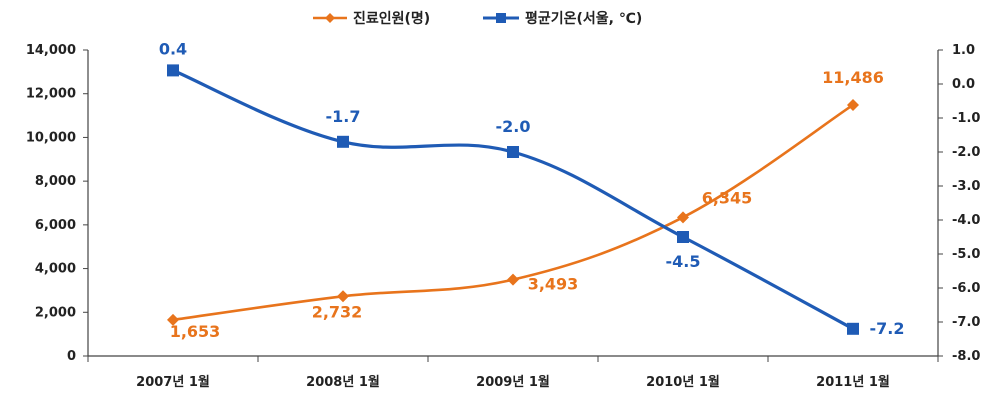  Describe the element at coordinates (966, 322) in the screenshot. I see `y-right-tick-label: -7.0` at that location.